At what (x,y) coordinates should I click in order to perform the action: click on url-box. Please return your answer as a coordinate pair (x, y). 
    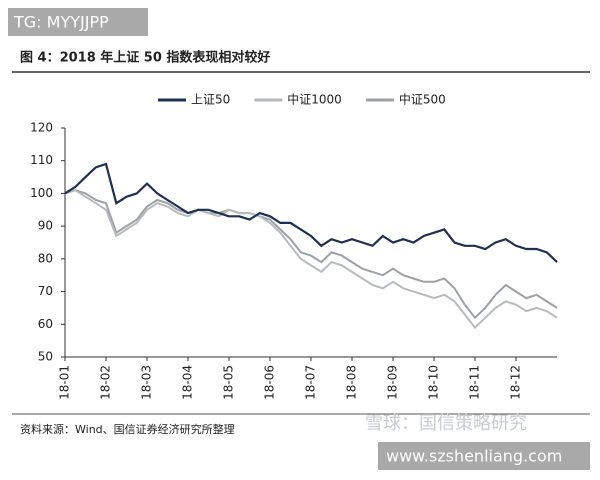
    Looking at the image, I should click on (484, 456).